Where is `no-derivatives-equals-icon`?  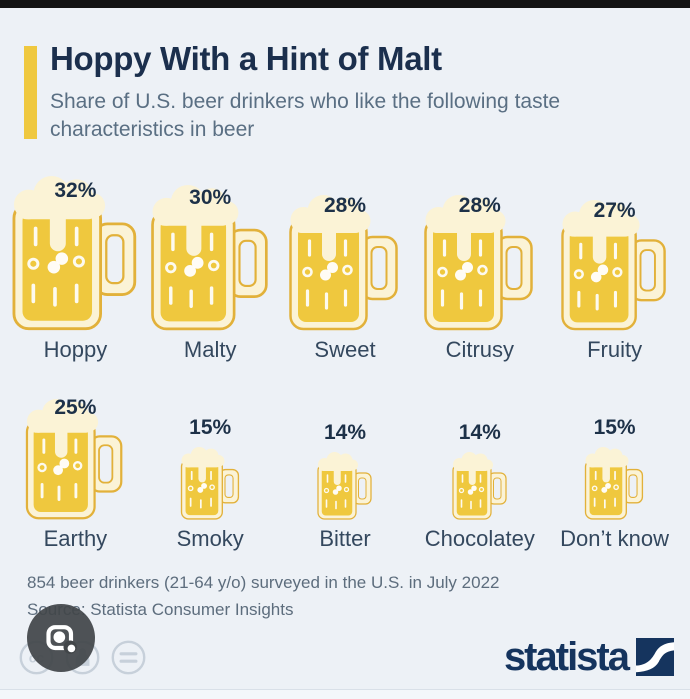
no-derivatives-equals-icon is located at coordinates (128, 657).